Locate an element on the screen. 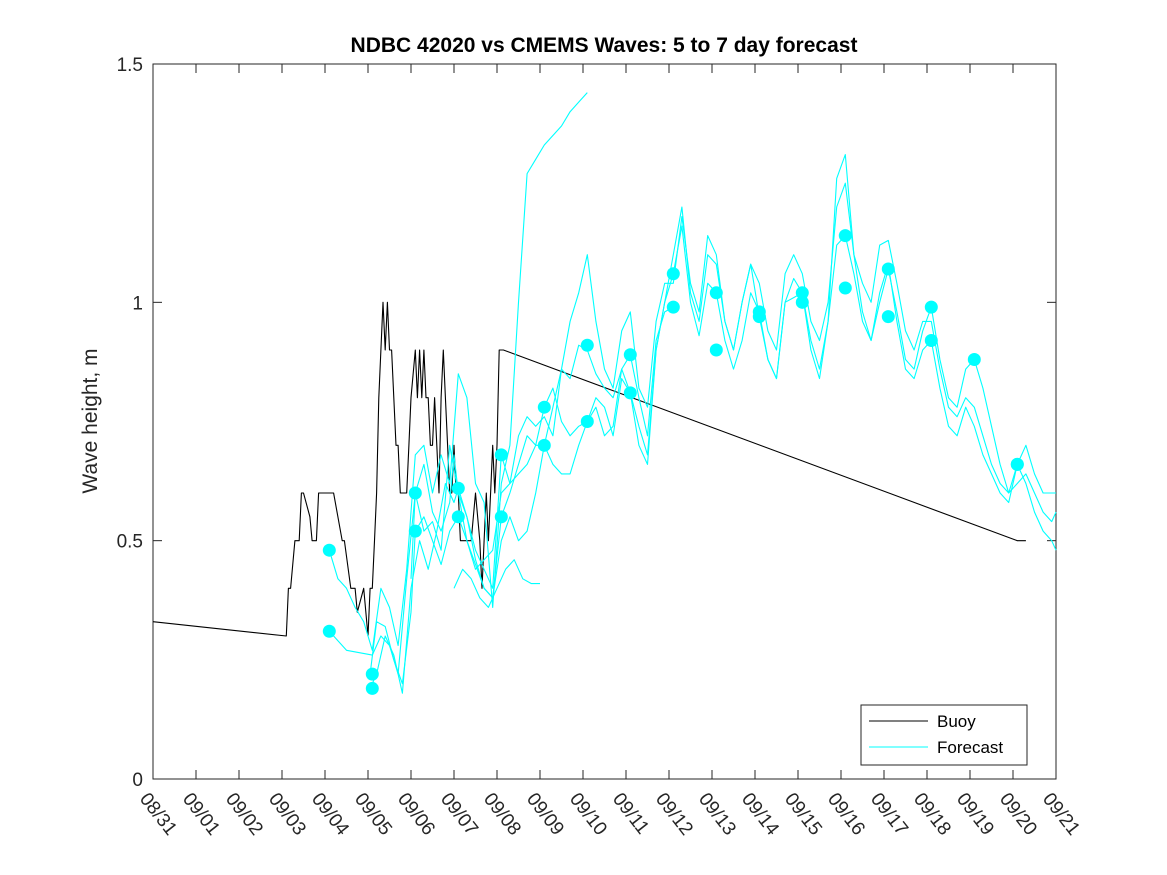 Image resolution: width=1167 pixels, height=875 pixels. x-tick-label: 09/18 is located at coordinates (932, 814).